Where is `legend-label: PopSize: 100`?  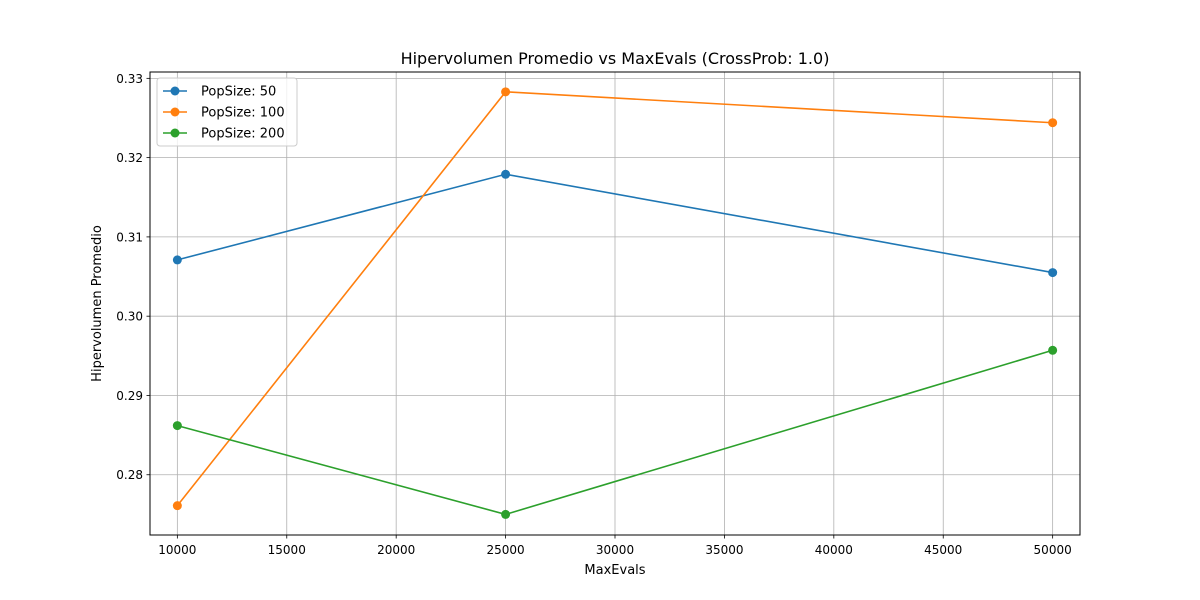
legend-label: PopSize: 100 is located at coordinates (243, 113).